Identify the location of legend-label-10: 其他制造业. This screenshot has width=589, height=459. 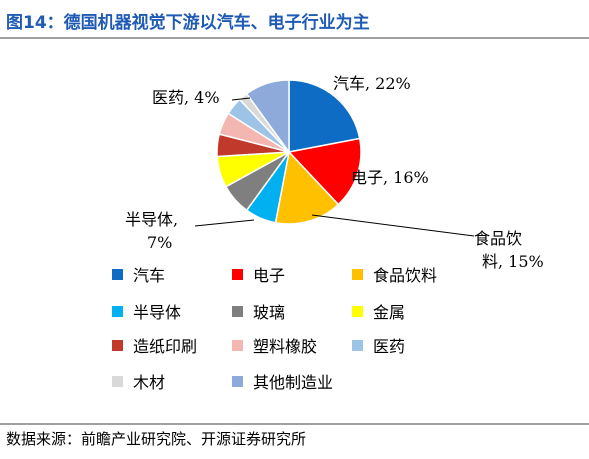
(293, 382).